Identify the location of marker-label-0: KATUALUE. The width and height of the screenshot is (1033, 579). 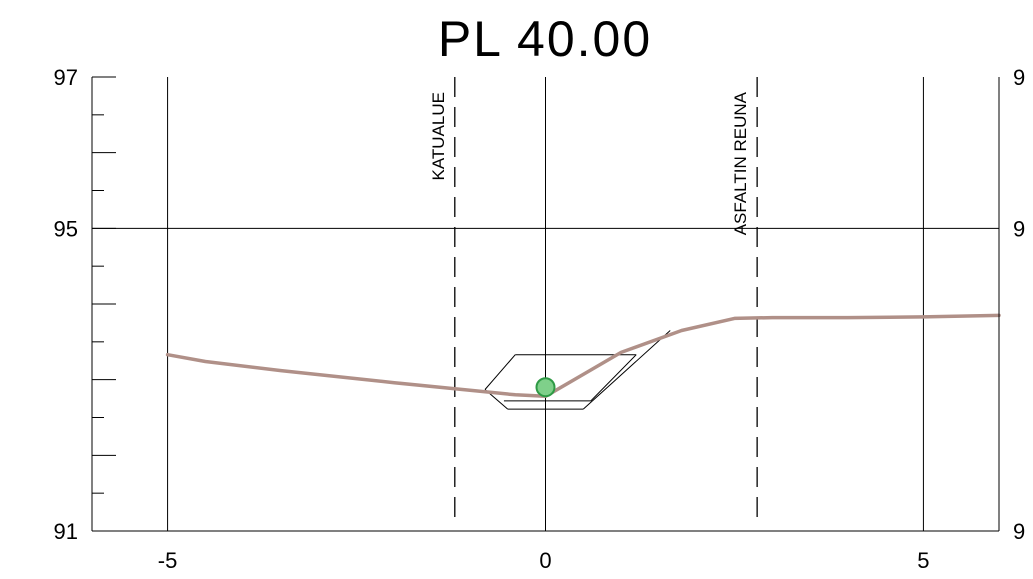
(438, 136).